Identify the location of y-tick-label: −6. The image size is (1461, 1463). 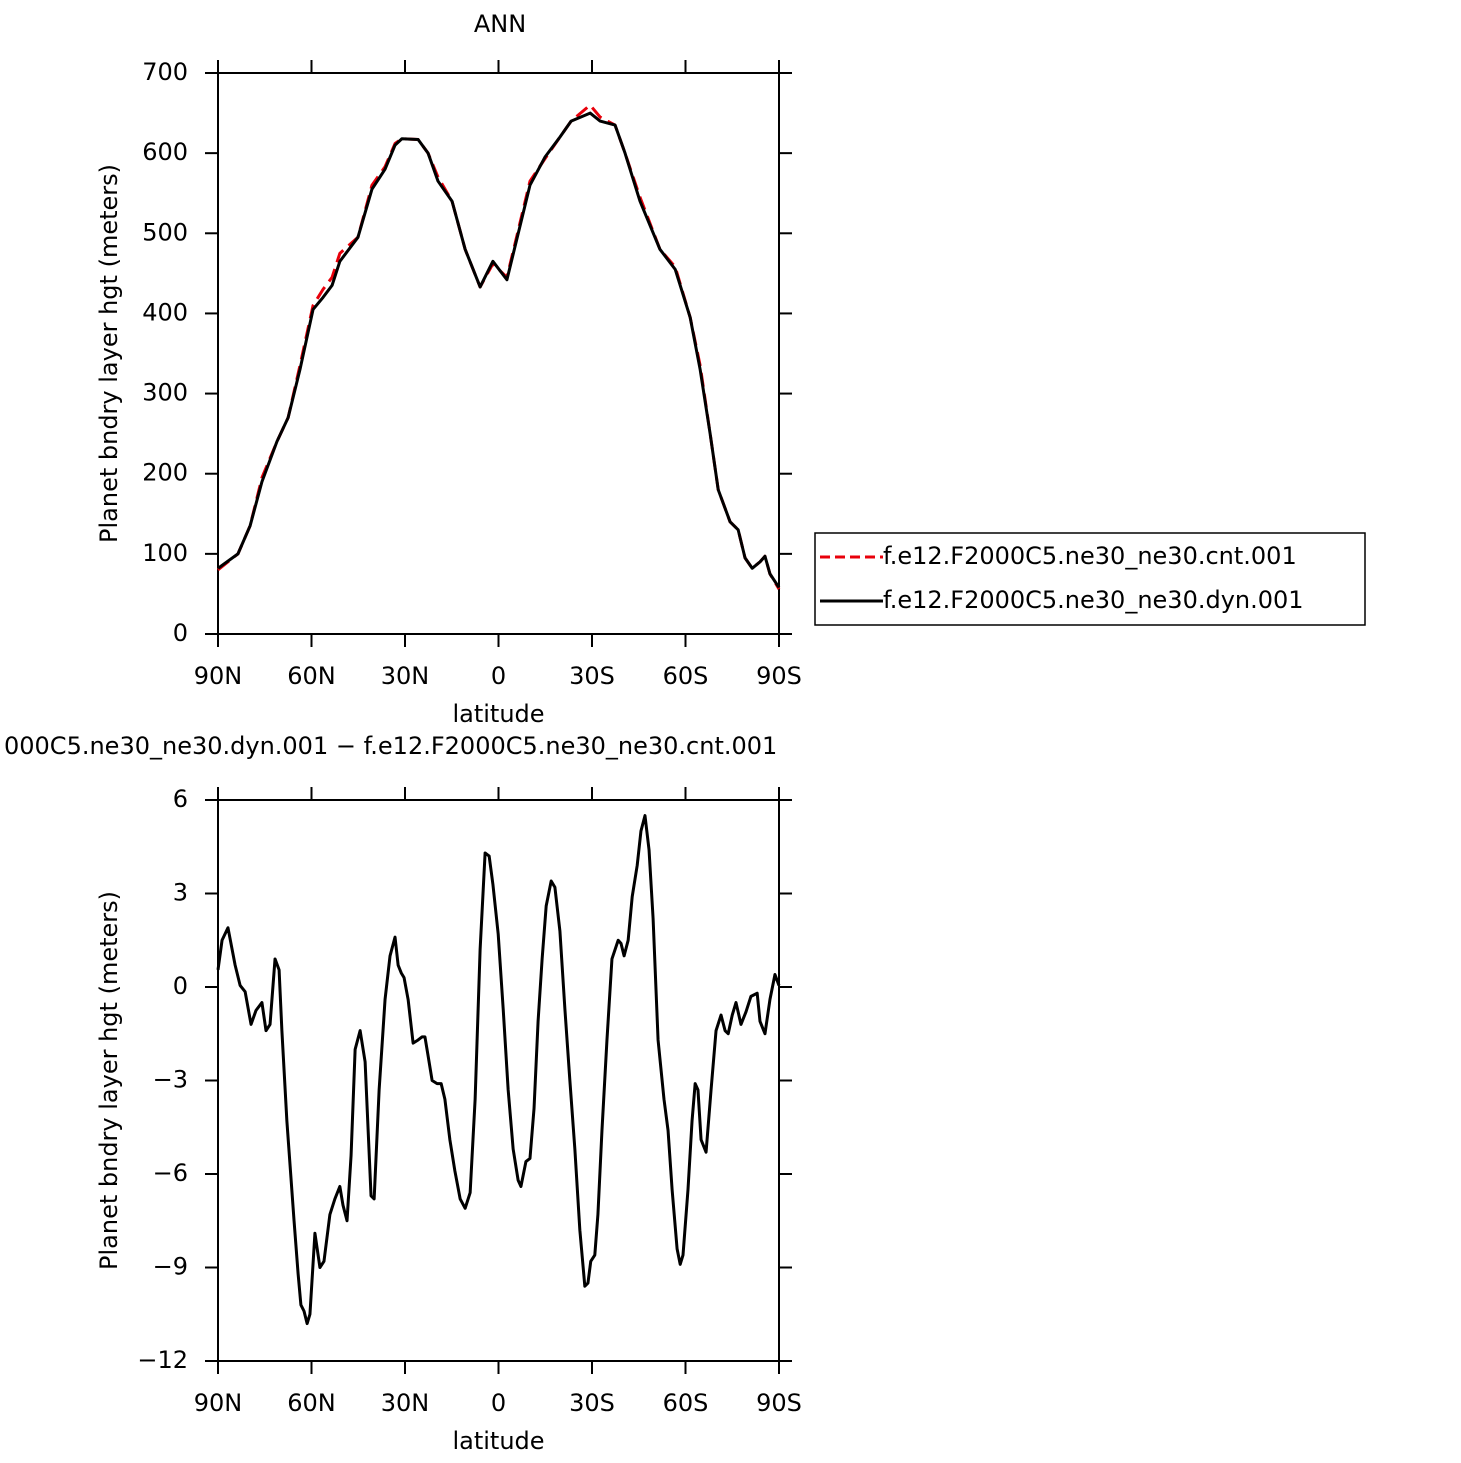
(170, 1173).